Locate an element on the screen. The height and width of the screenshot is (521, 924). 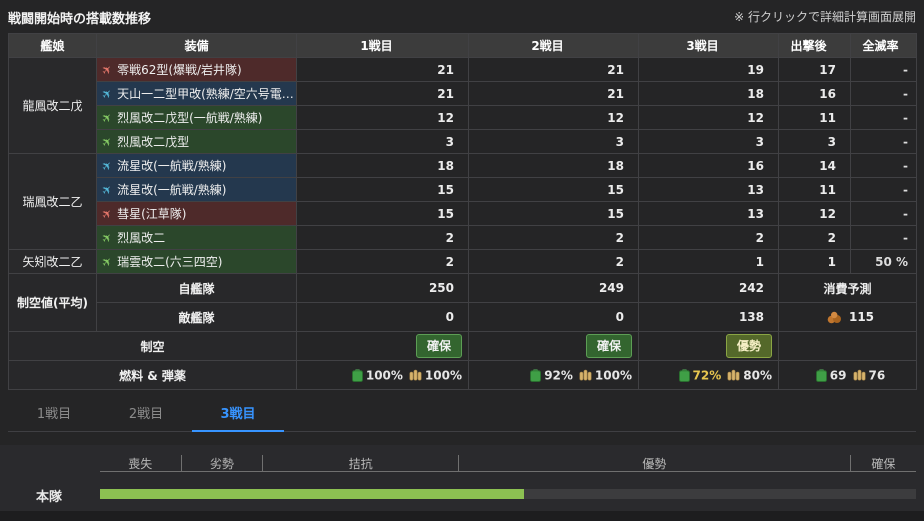
slot-count-b2: 12 is located at coordinates (553, 117).